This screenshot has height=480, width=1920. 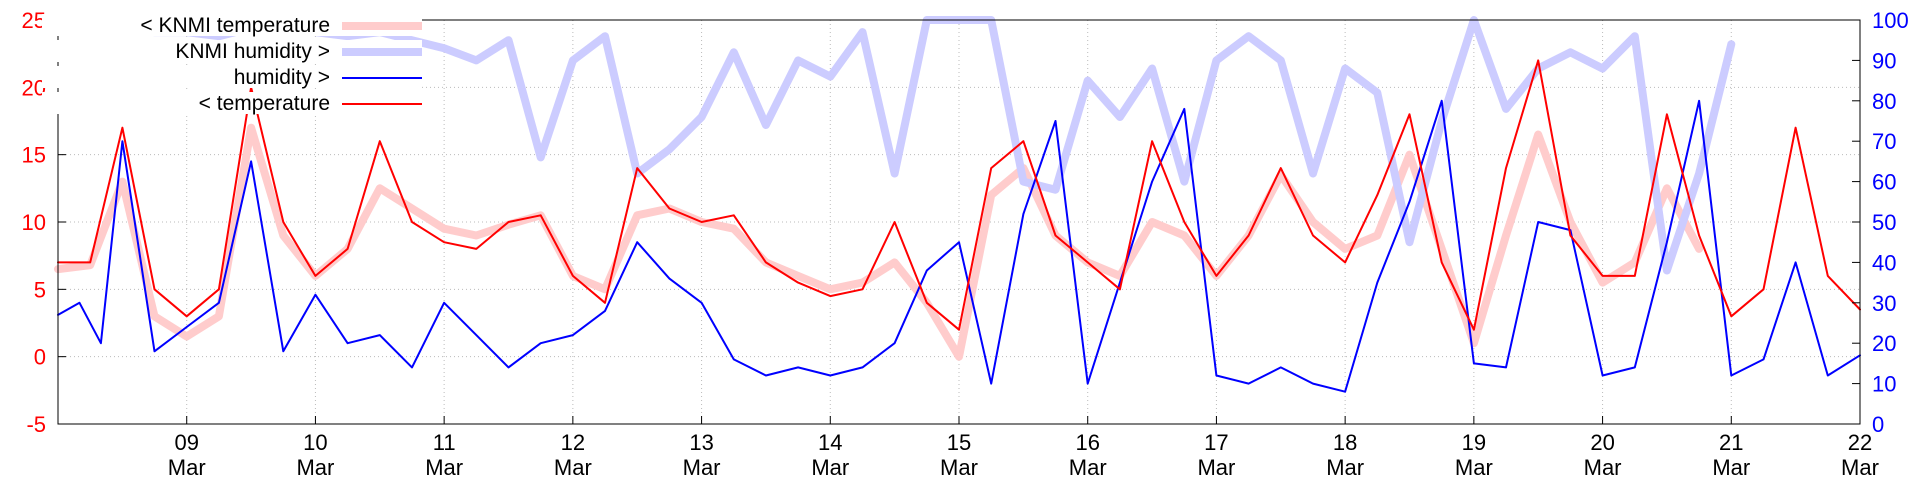 What do you see at coordinates (34, 155) in the screenshot?
I see `y-left-tick-label: 15` at bounding box center [34, 155].